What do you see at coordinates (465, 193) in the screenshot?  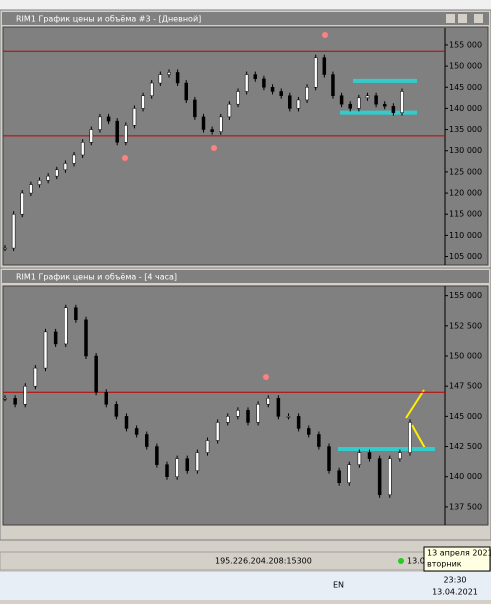 I see `y-tick-label: 120 000` at bounding box center [465, 193].